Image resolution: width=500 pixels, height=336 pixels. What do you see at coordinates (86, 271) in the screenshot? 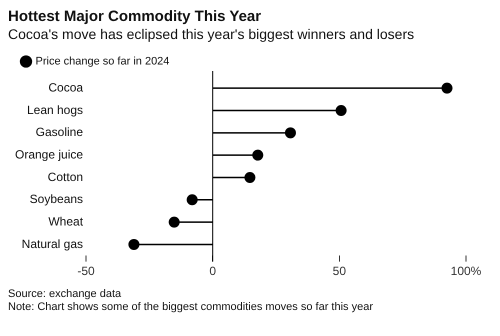
I see `x-tick-label: -50` at bounding box center [86, 271].